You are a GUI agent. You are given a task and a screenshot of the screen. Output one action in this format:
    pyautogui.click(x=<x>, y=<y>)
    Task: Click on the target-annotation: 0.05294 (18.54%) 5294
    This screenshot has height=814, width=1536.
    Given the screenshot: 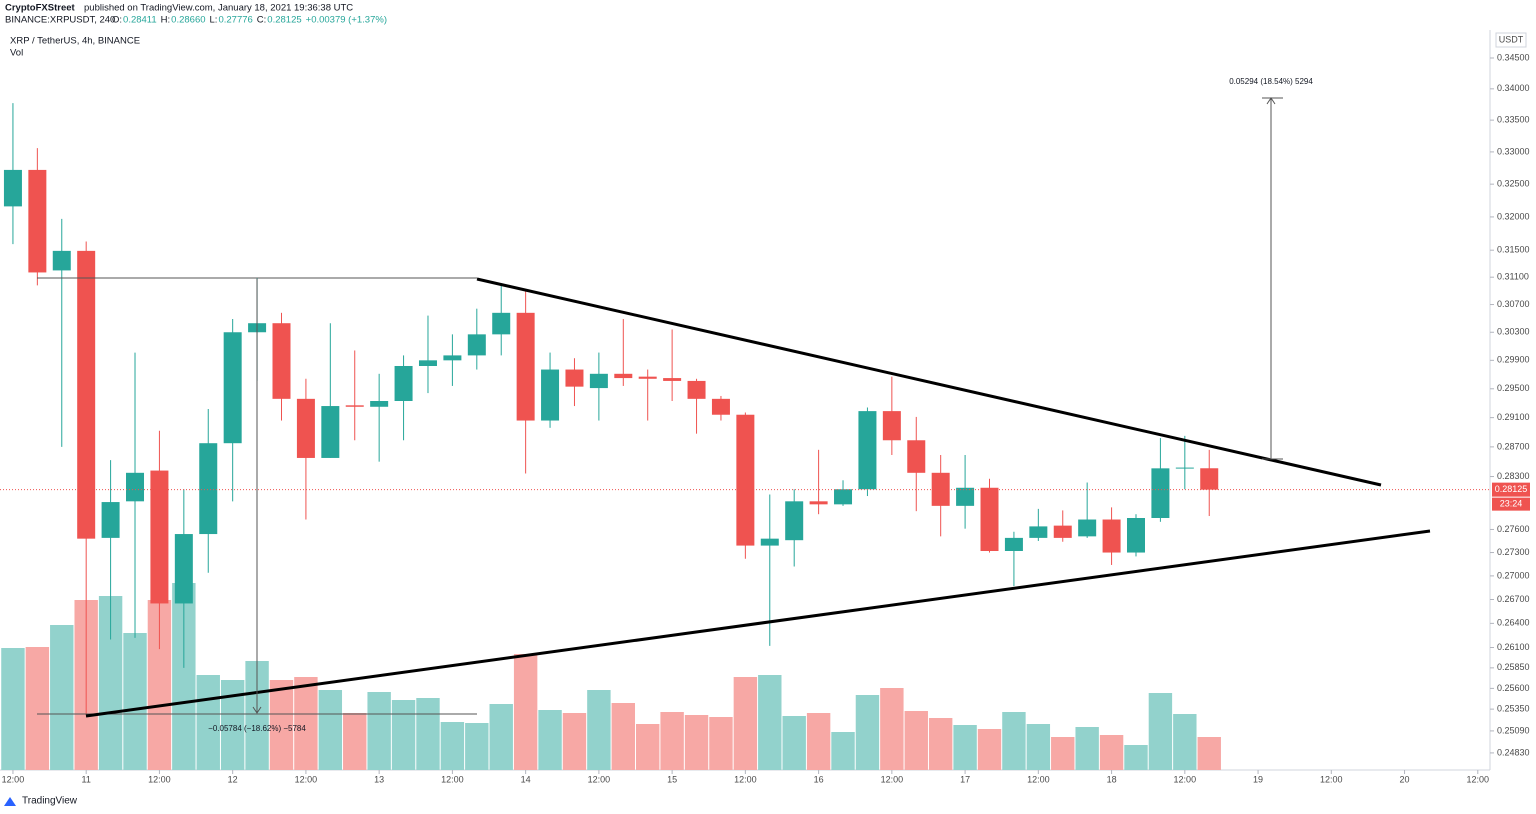 What is the action you would take?
    pyautogui.click(x=1271, y=81)
    